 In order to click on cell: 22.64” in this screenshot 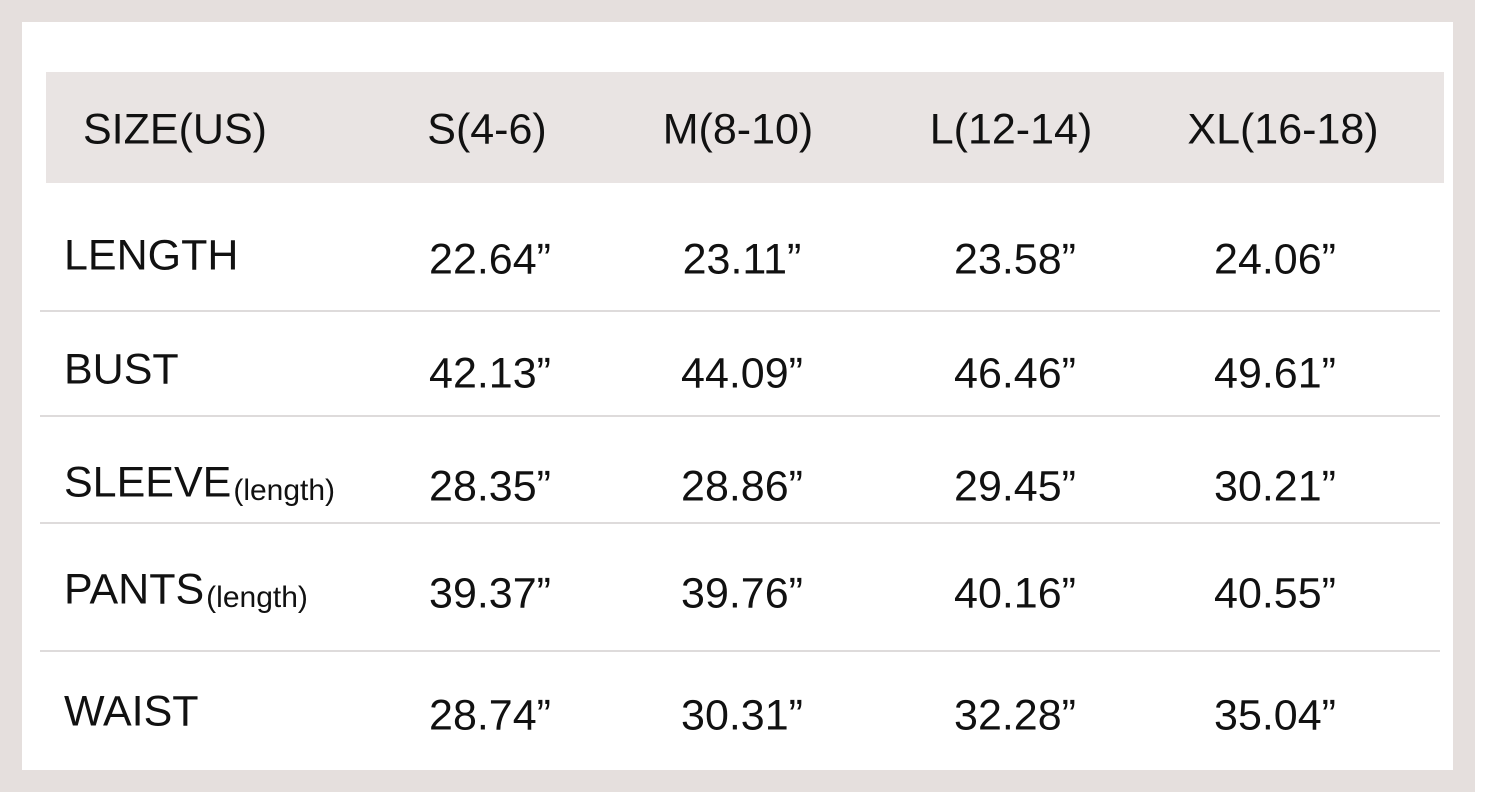, I will do `click(490, 259)`.